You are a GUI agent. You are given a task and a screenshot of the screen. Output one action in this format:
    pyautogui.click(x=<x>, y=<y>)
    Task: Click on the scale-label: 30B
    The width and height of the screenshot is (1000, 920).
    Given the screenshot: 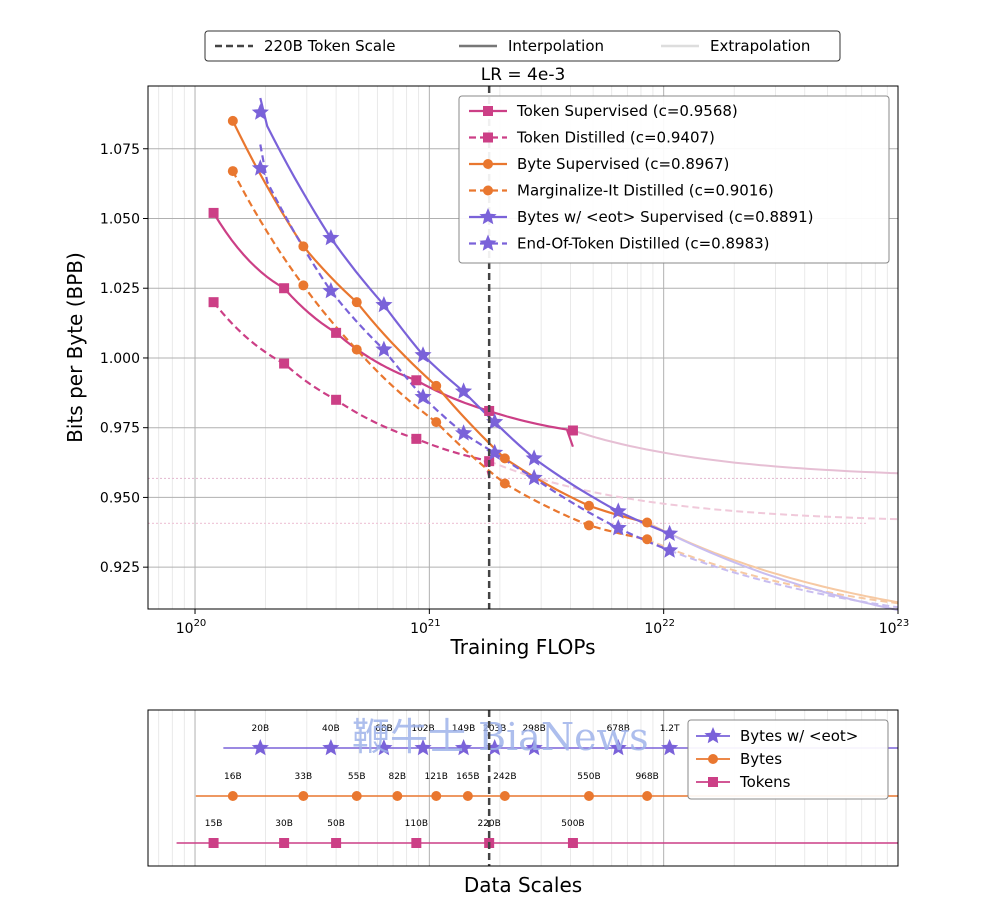 What is the action you would take?
    pyautogui.click(x=284, y=824)
    